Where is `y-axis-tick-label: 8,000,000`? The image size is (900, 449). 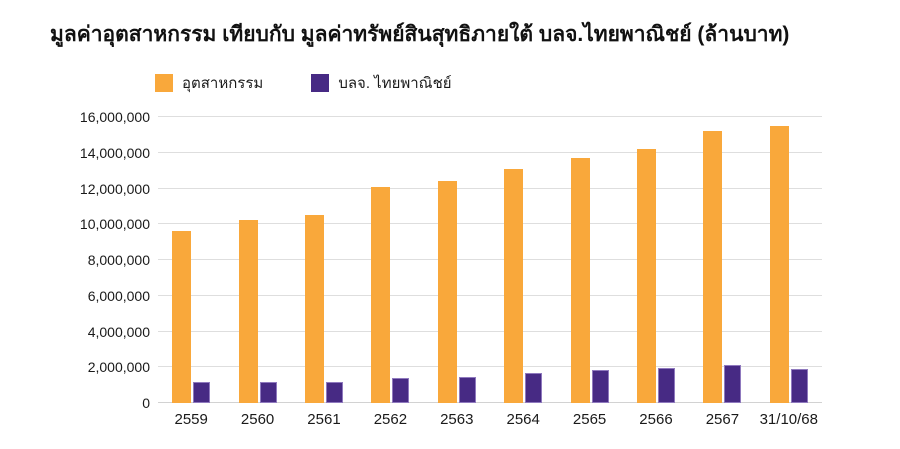
y-axis-tick-label: 8,000,000 is located at coordinates (118, 260).